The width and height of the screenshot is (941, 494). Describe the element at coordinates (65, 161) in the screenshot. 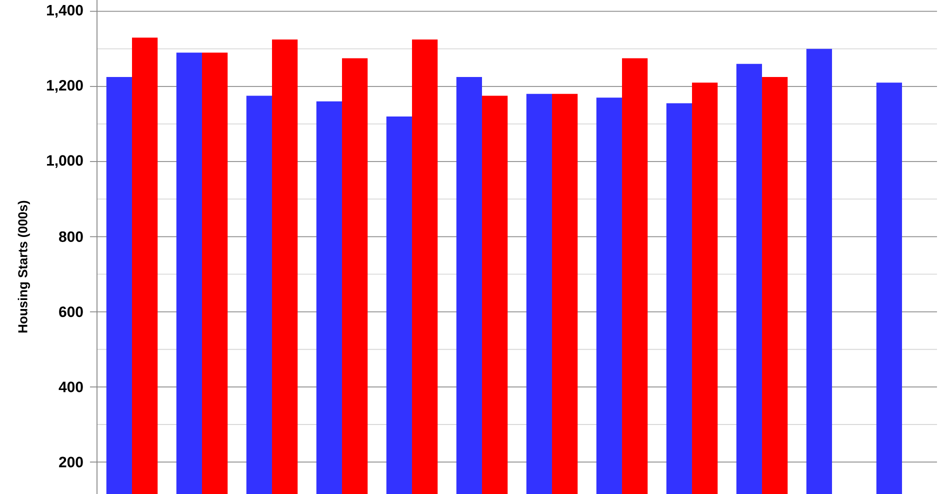

I see `y-tick-label: 1,000` at that location.